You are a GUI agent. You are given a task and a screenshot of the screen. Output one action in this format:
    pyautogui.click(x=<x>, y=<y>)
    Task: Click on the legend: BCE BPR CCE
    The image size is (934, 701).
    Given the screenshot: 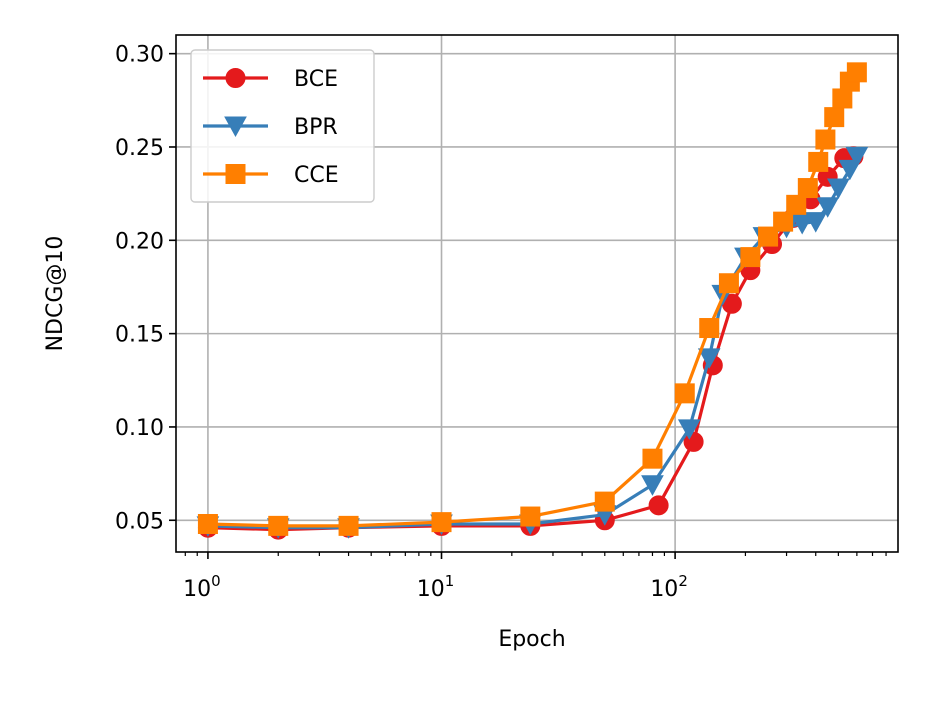 What is the action you would take?
    pyautogui.click(x=282, y=126)
    